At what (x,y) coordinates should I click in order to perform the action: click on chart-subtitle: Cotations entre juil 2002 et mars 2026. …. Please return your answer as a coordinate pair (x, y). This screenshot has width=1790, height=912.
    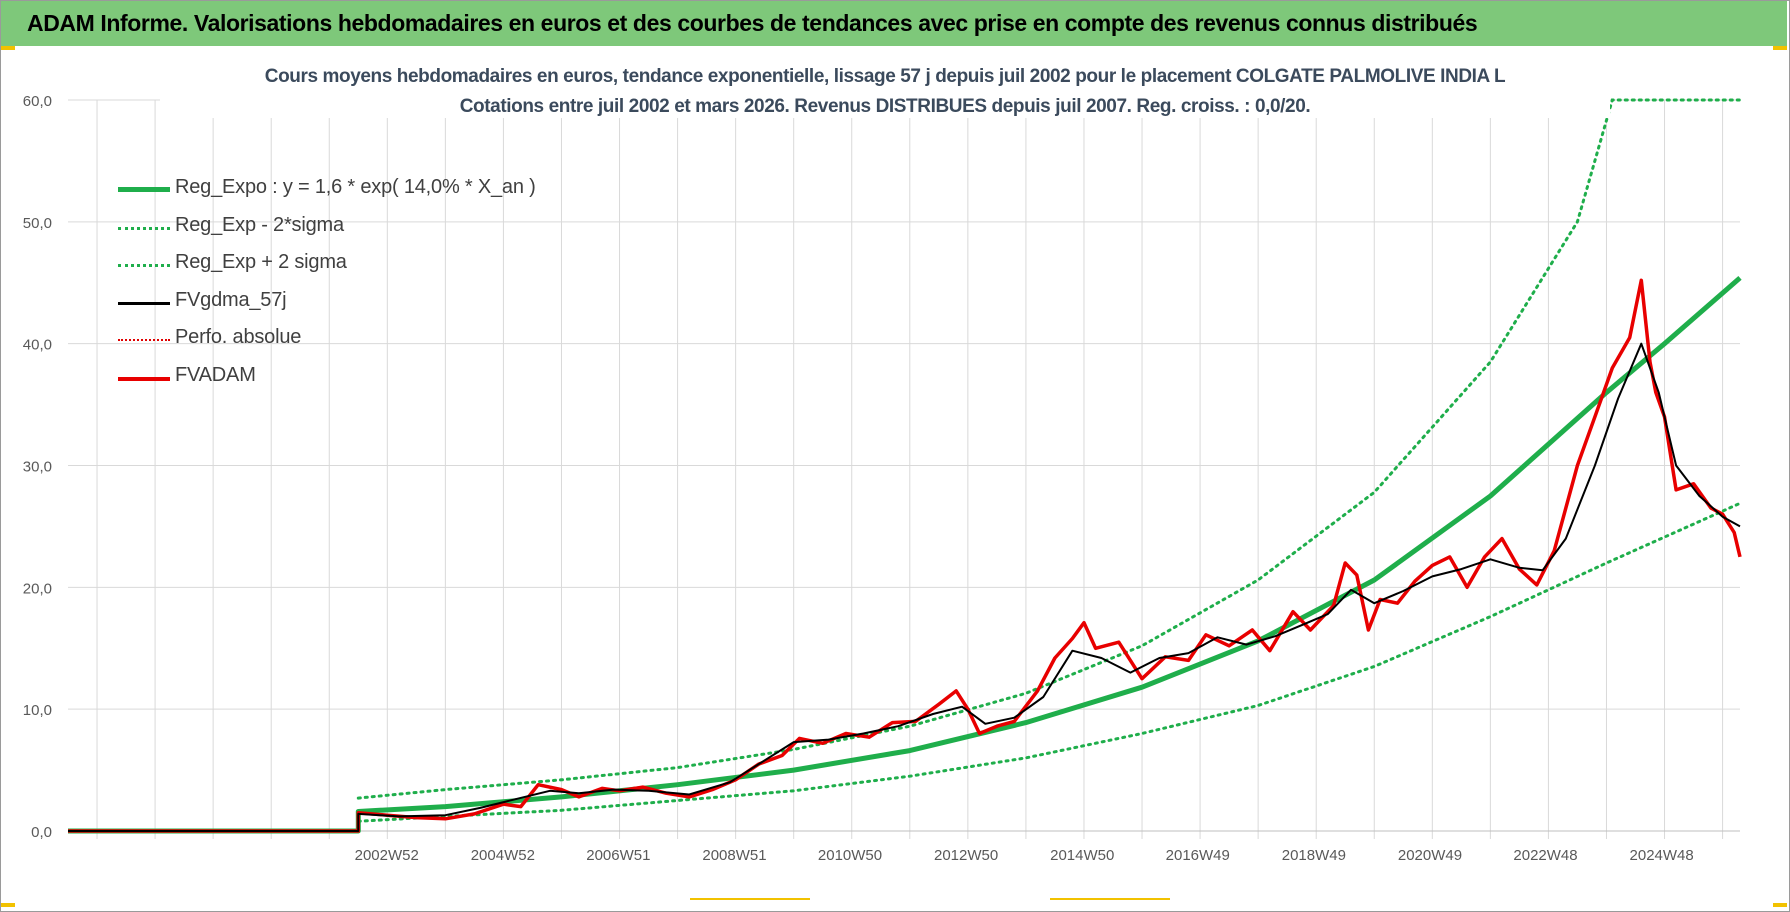
    Looking at the image, I should click on (885, 107).